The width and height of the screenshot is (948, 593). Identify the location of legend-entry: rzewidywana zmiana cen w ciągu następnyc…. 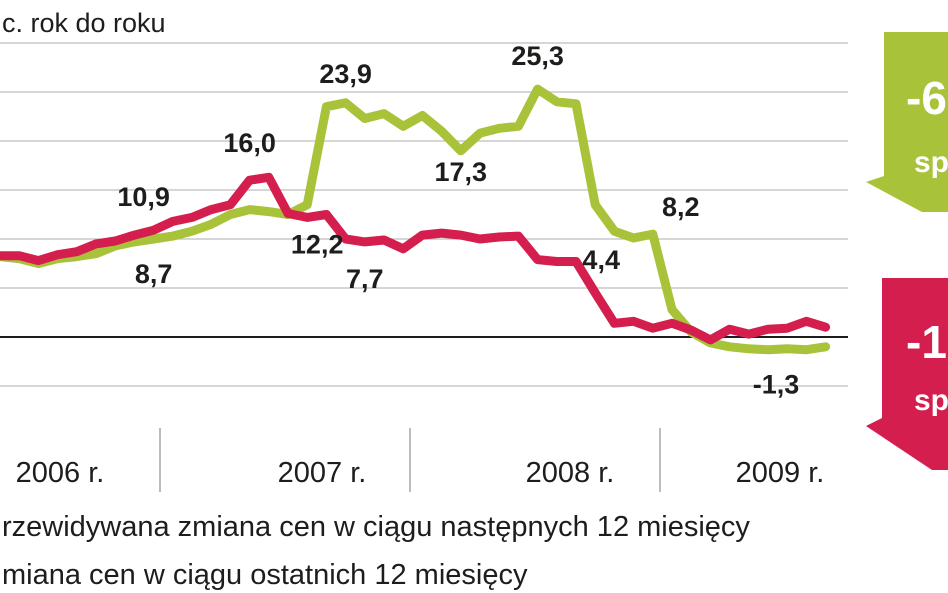
(376, 527).